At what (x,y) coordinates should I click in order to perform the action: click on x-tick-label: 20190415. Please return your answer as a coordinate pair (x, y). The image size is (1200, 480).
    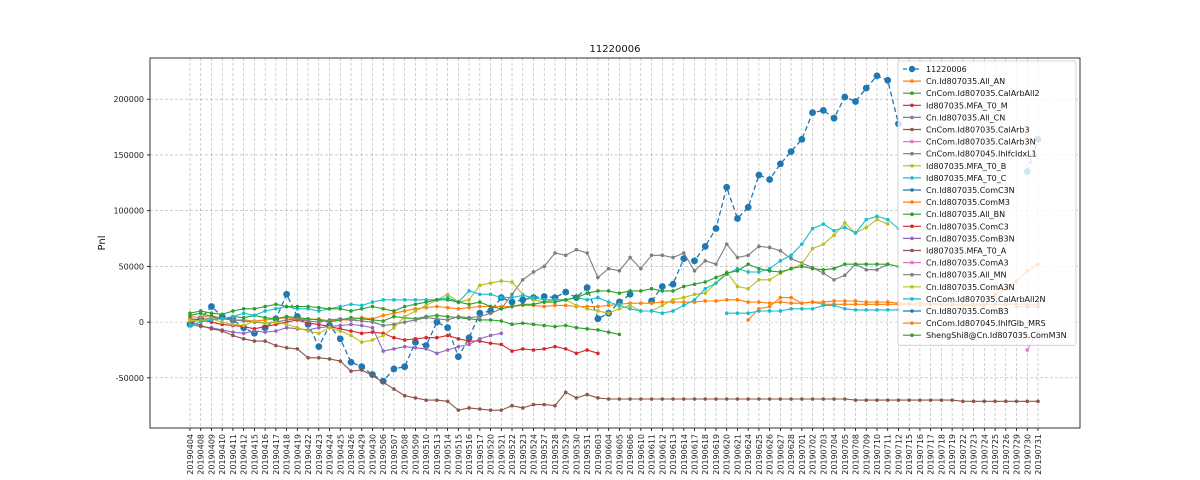
    Looking at the image, I should click on (254, 454).